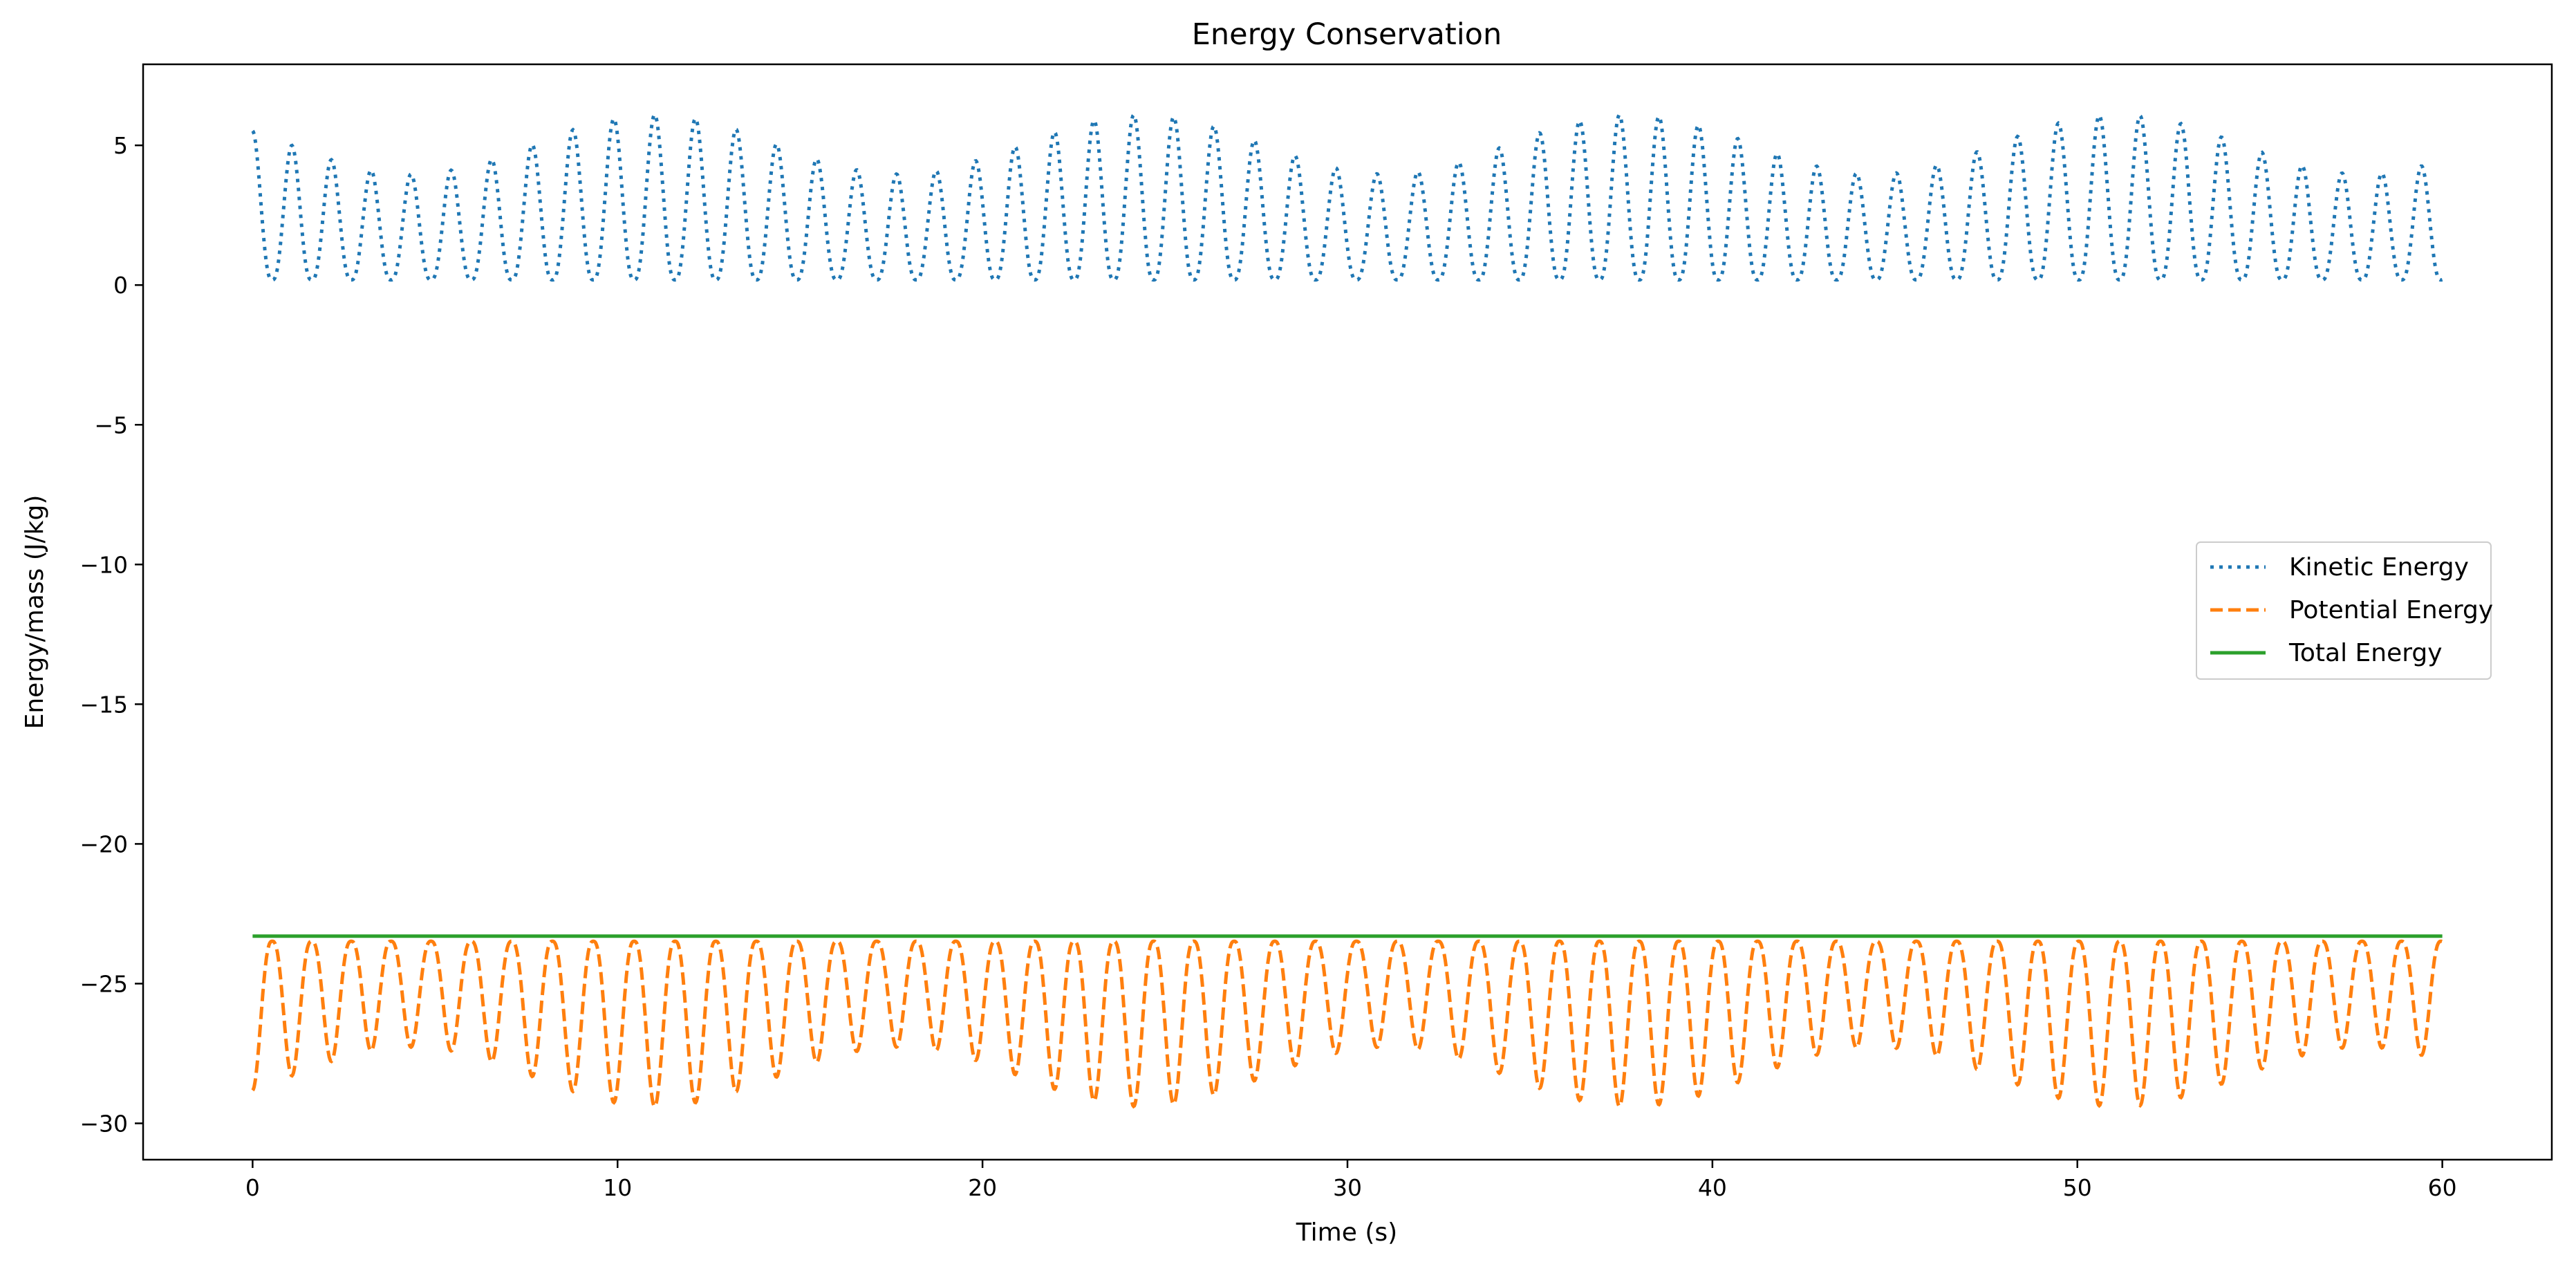  Describe the element at coordinates (1347, 1187) in the screenshot. I see `x-tick-label: 30` at that location.